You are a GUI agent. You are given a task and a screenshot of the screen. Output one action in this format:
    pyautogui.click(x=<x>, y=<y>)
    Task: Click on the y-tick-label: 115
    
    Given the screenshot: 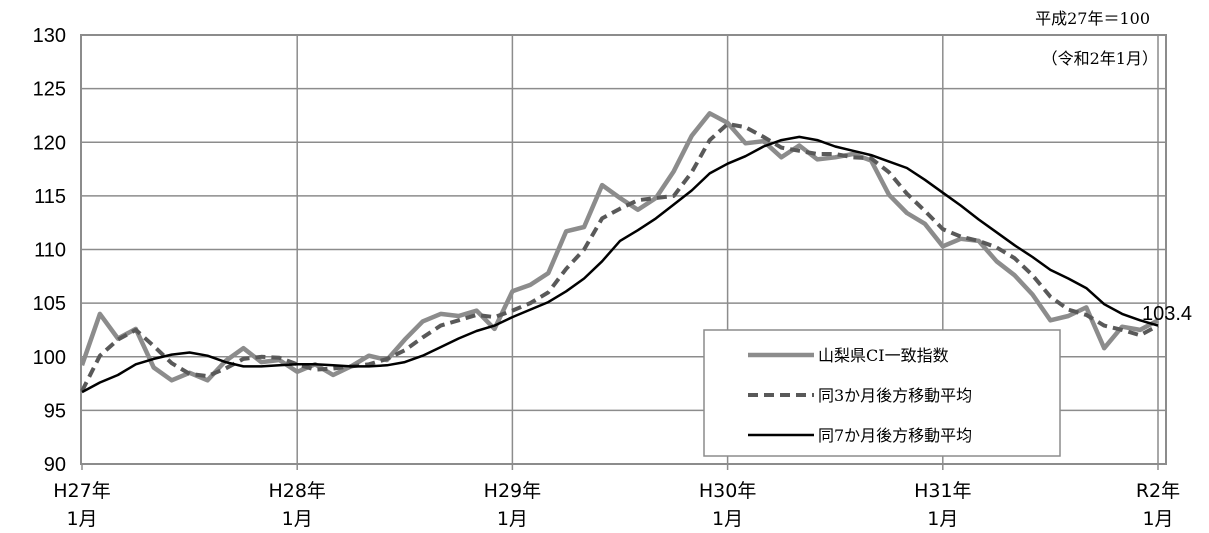 What is the action you would take?
    pyautogui.click(x=50, y=197)
    